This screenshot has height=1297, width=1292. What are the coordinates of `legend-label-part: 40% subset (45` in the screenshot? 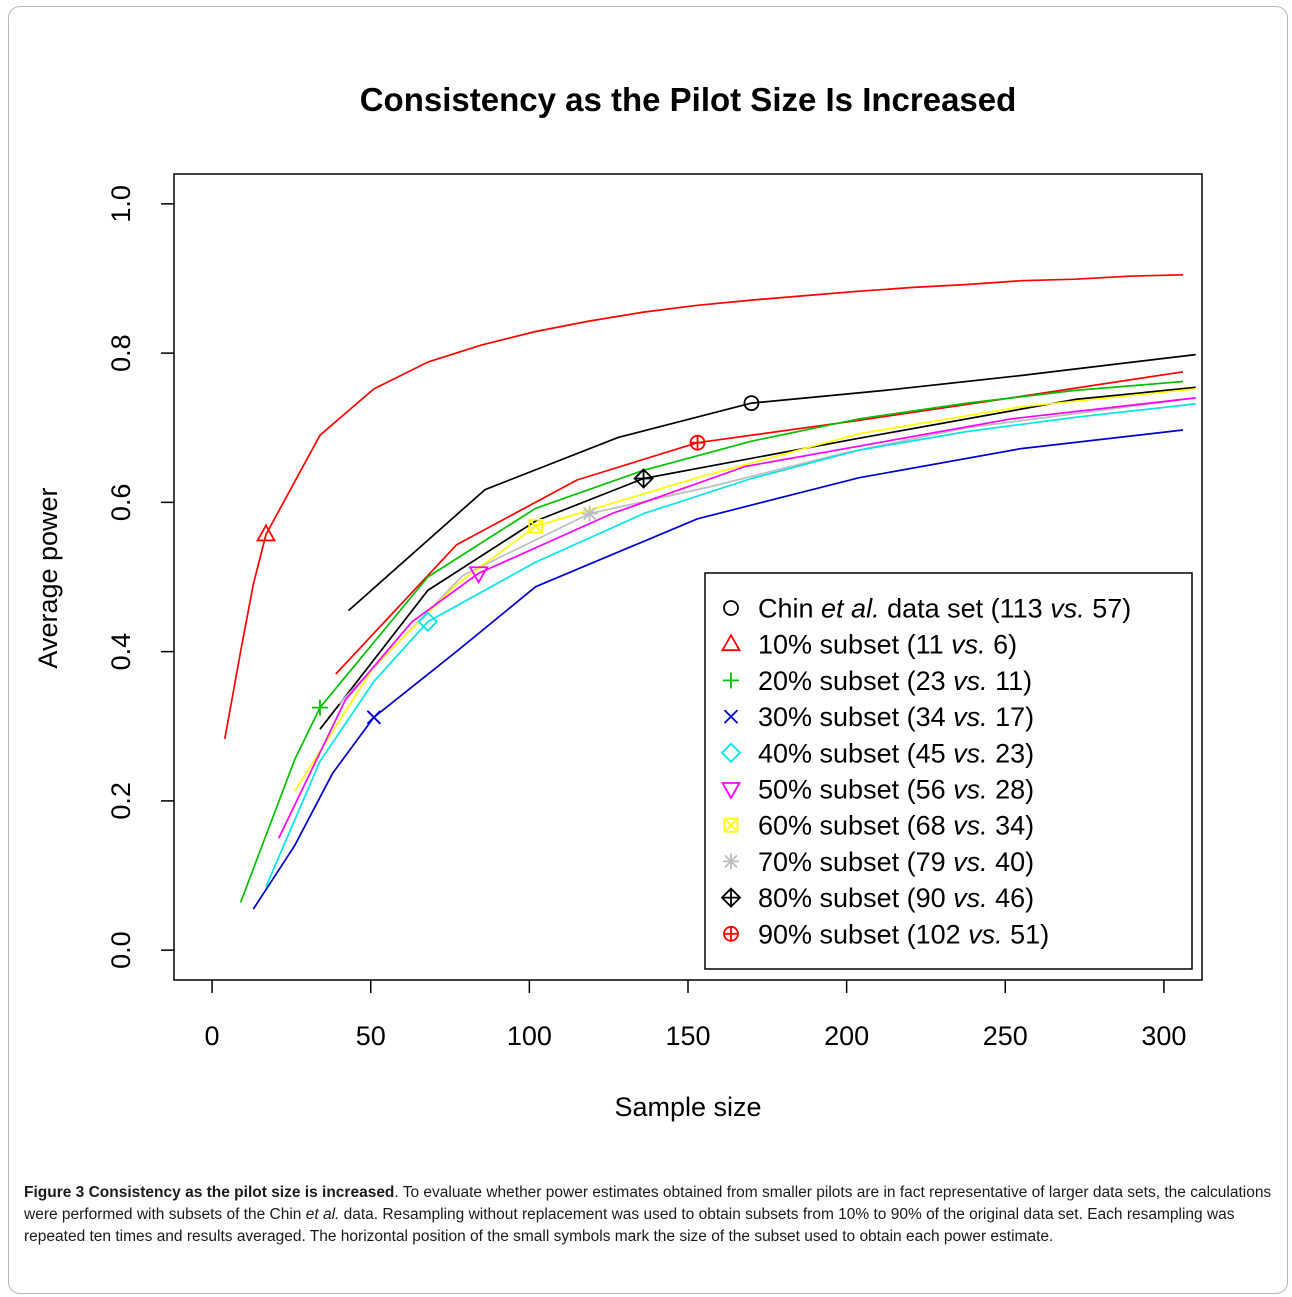 It's located at (855, 753).